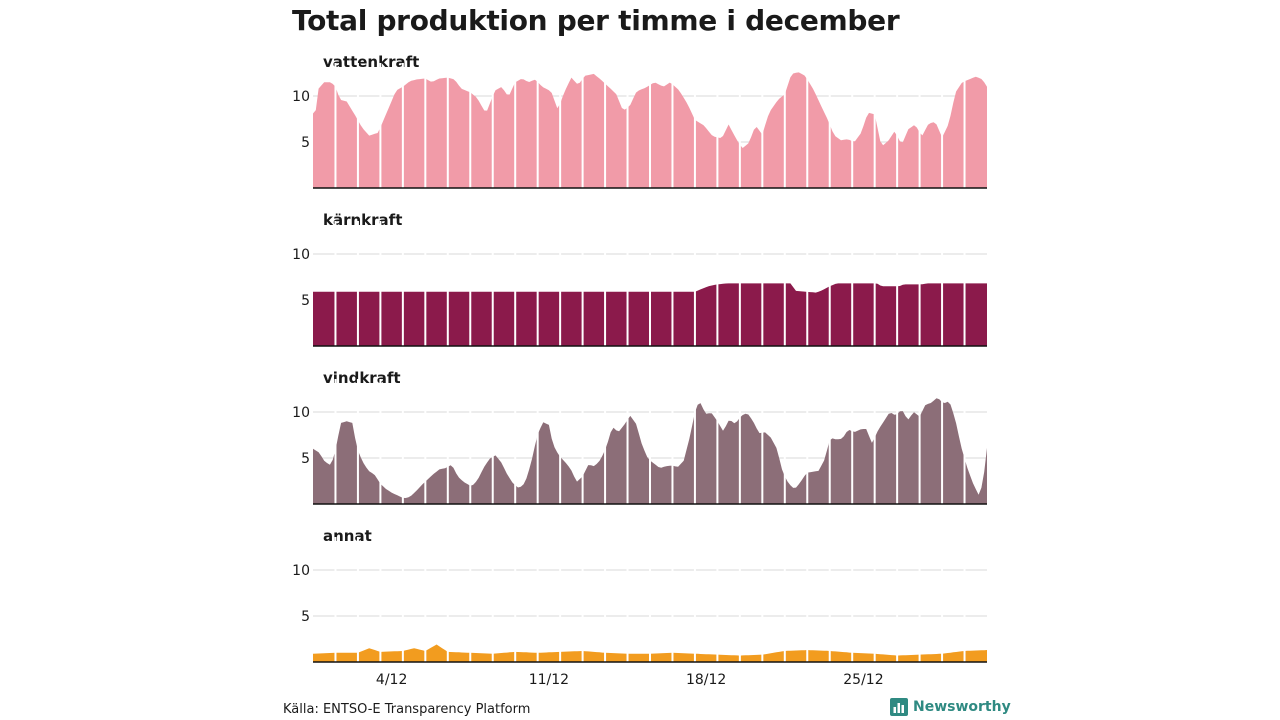  What do you see at coordinates (639, 121) in the screenshot?
I see `panel-vattenkraft: vattenkraft 5 10` at bounding box center [639, 121].